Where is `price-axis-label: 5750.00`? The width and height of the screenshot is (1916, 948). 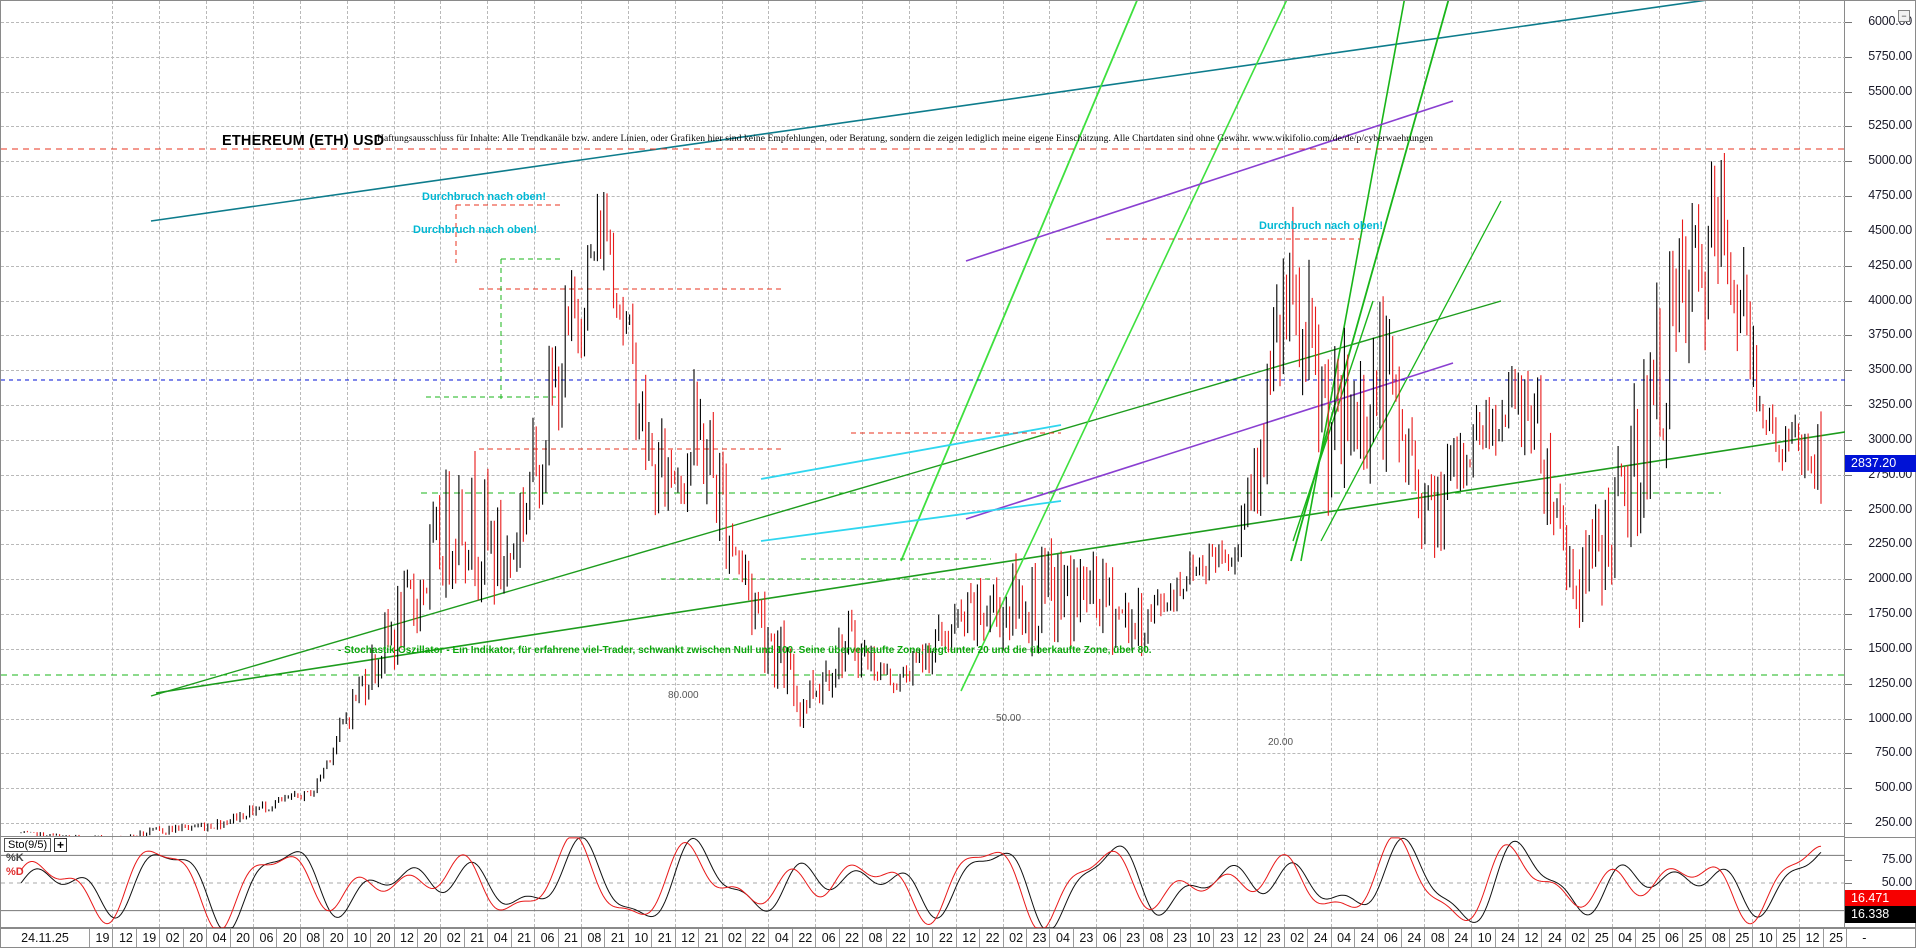
price-axis-label: 5750.00 is located at coordinates (1890, 55).